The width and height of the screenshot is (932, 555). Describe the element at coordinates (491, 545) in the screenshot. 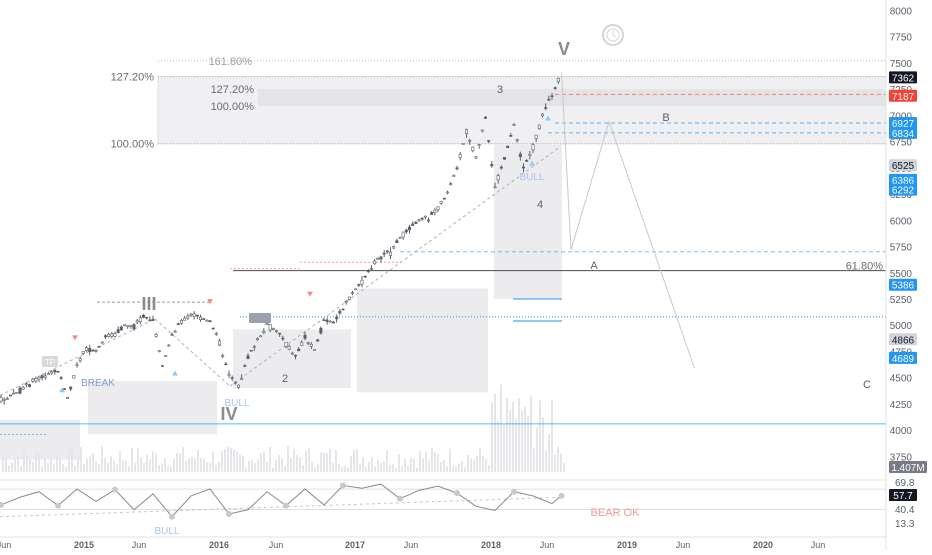

I see `time-tick-label: 2018` at that location.